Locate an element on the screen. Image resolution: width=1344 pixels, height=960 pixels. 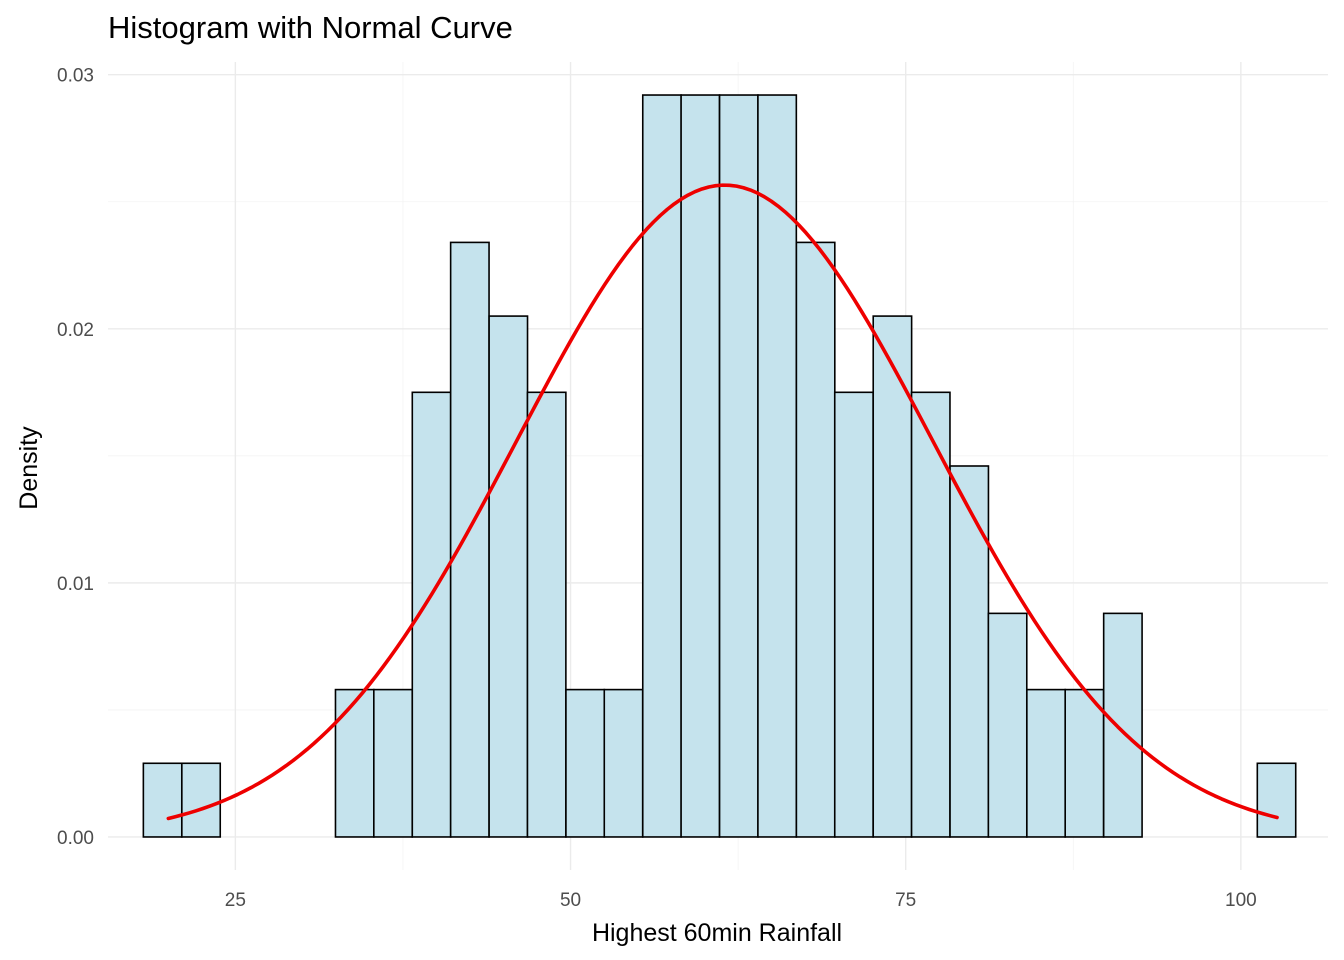
x-axis-title: Highest 60min Rainfall is located at coordinates (717, 933).